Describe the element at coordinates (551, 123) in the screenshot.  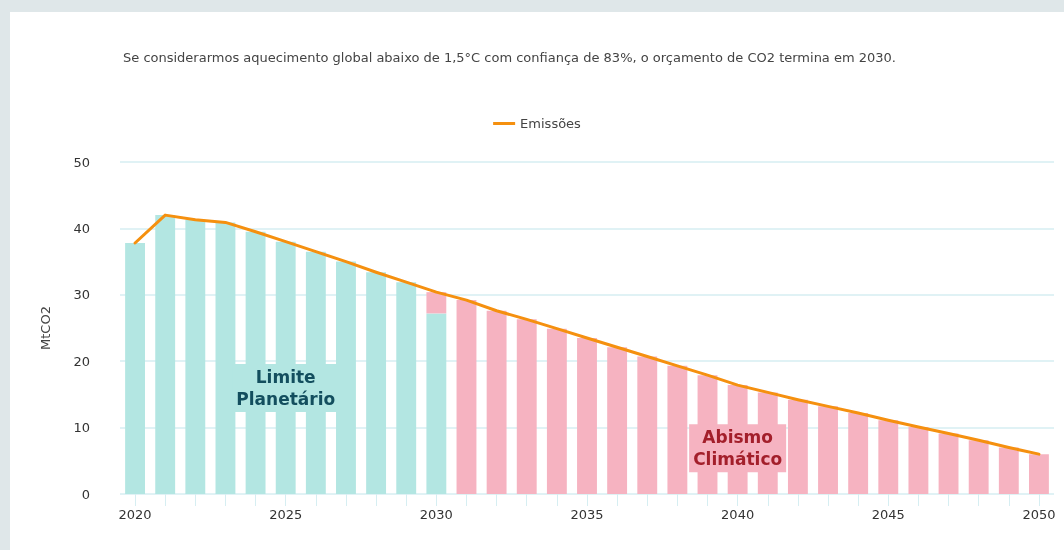
I see `legend-label: Emissões` at that location.